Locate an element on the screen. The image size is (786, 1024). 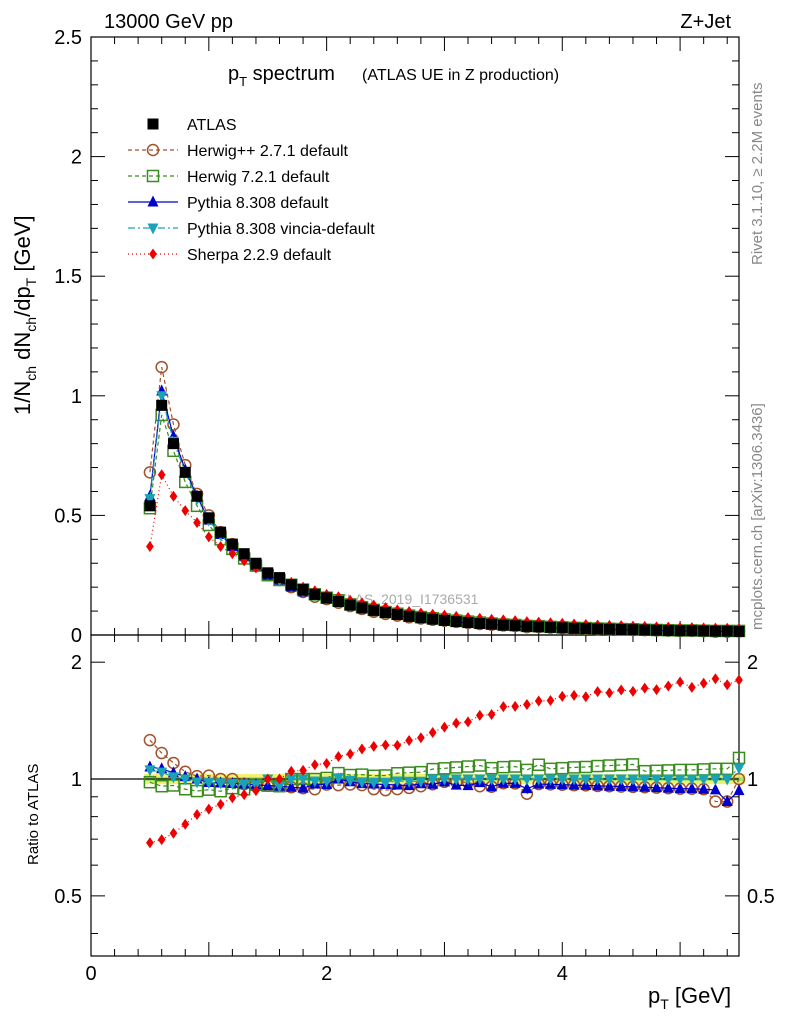
xtick-label: 0 is located at coordinates (90, 974).